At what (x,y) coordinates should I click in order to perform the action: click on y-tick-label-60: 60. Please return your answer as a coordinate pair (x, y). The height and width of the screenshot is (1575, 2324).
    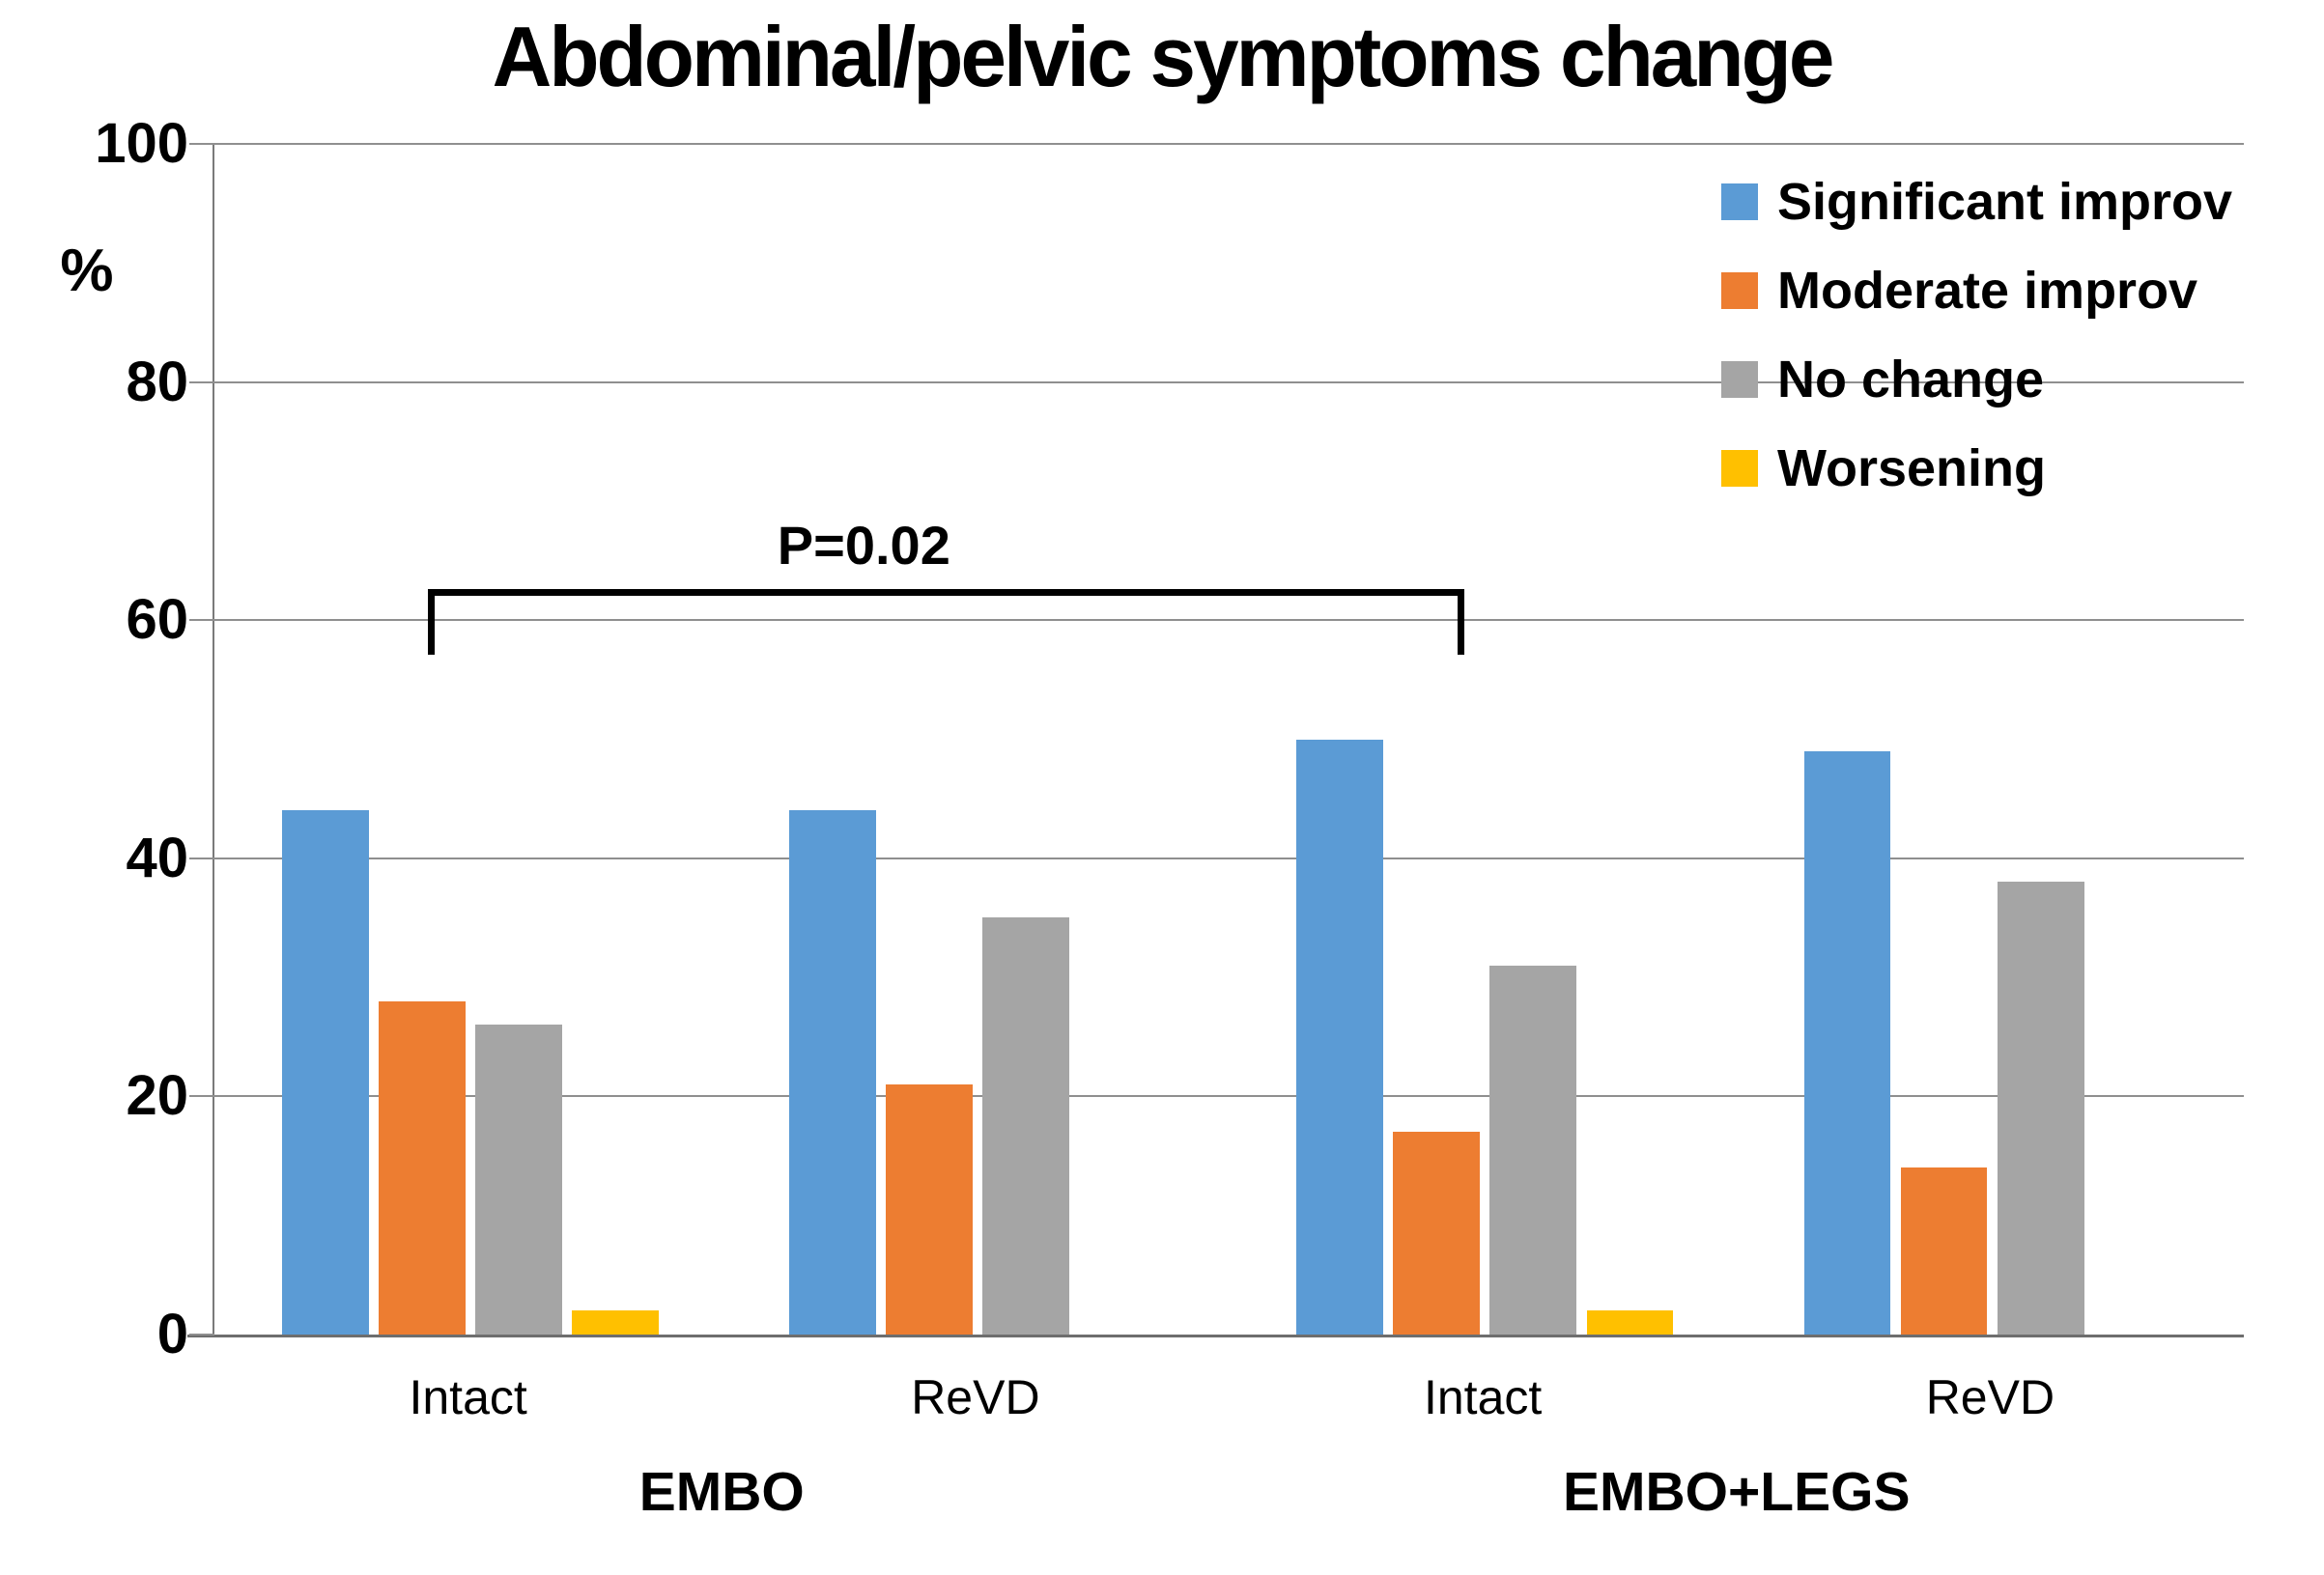
    Looking at the image, I should click on (157, 620).